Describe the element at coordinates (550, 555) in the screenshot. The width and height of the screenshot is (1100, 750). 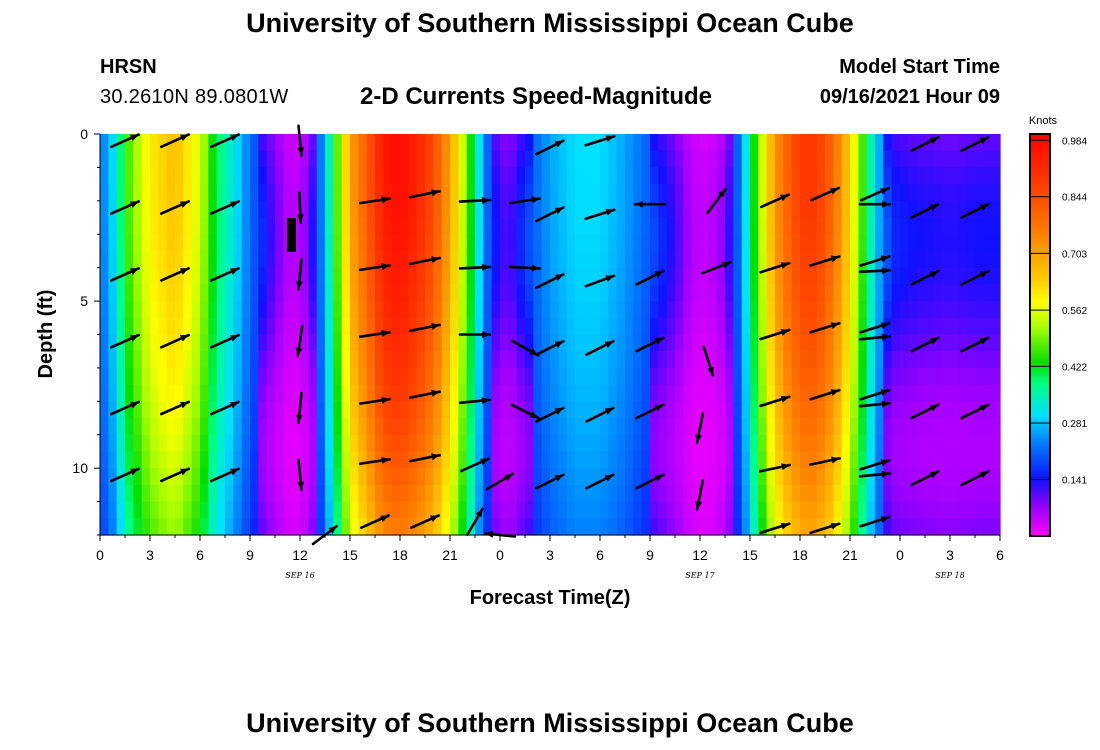
I see `x-tick-label: 3` at that location.